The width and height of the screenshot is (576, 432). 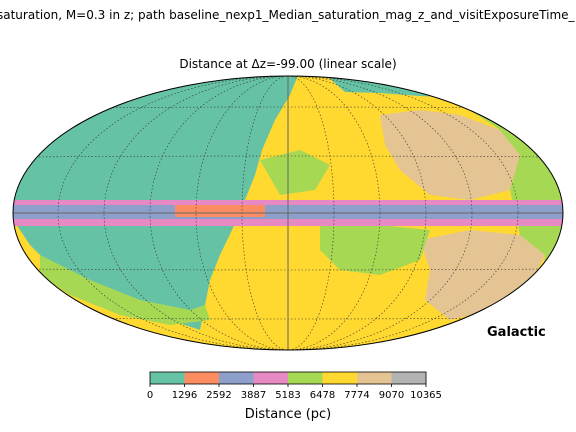 What do you see at coordinates (516, 332) in the screenshot?
I see `frame-label: Galactic` at bounding box center [516, 332].